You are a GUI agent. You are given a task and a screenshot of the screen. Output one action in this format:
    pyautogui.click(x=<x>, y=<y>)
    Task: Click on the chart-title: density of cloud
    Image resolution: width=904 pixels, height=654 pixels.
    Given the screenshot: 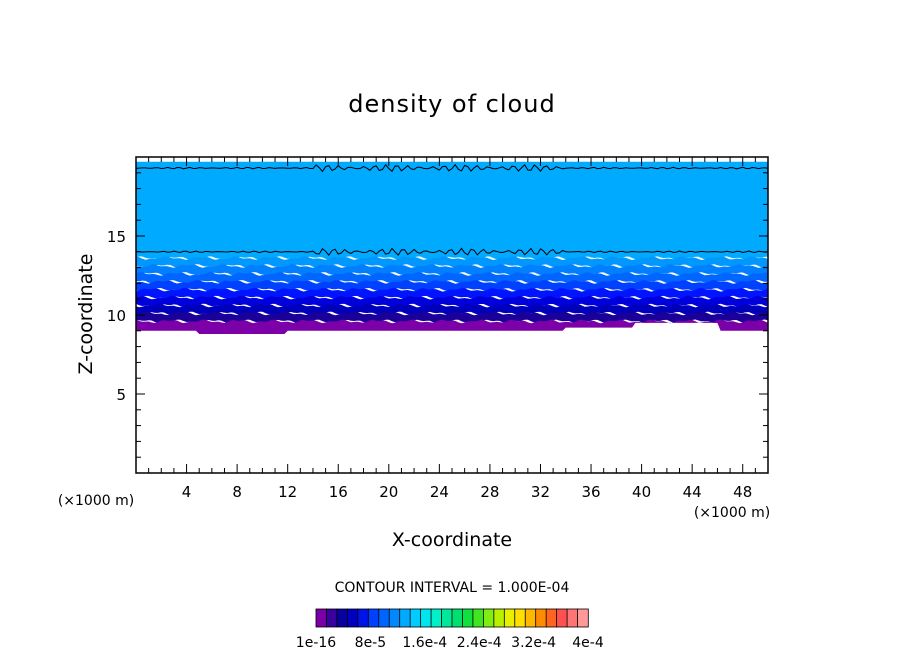 What is the action you would take?
    pyautogui.click(x=451, y=104)
    